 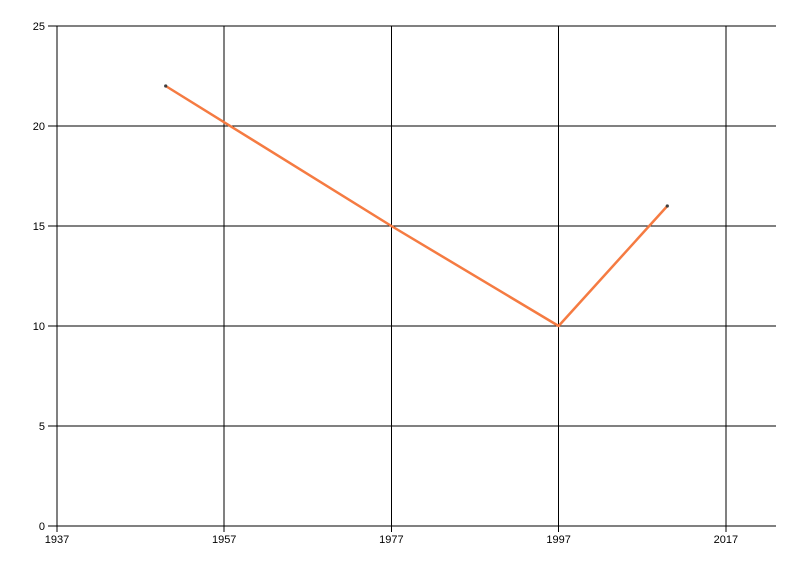 What do you see at coordinates (558, 540) in the screenshot?
I see `x-tick-label: 1997` at bounding box center [558, 540].